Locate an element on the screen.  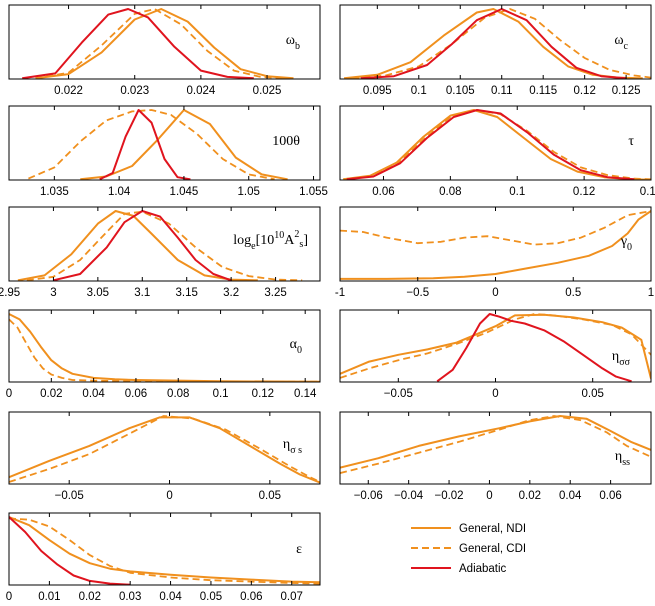
parameter-label: ε is located at coordinates (299, 549).